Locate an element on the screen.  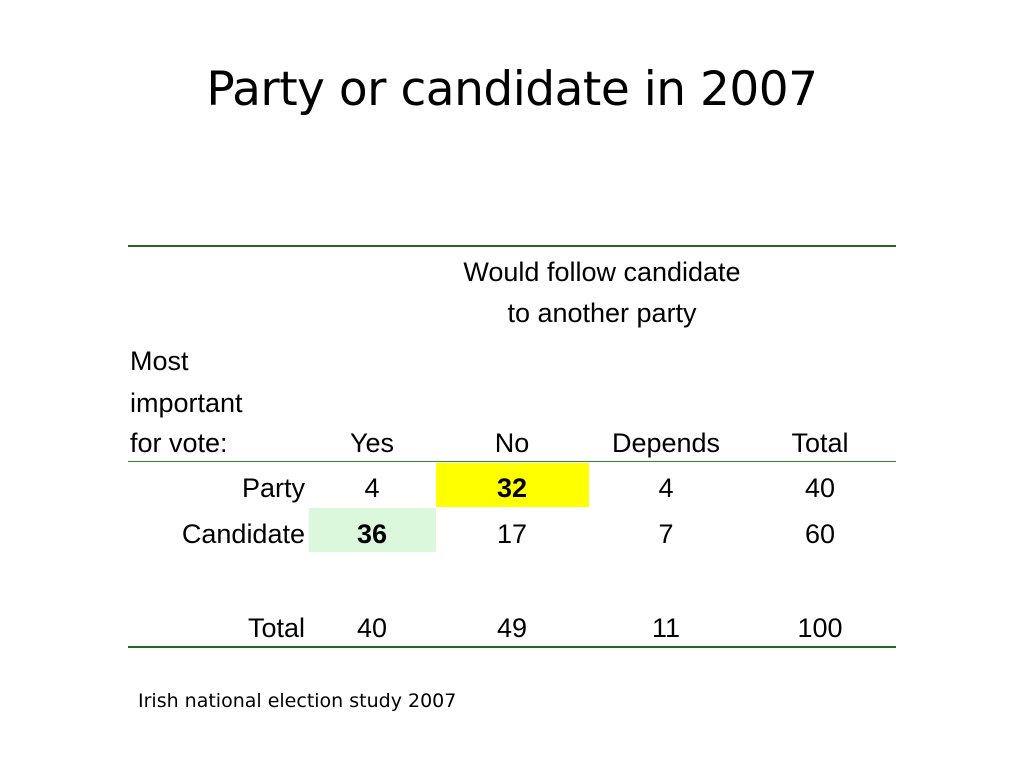
highlight-party-no is located at coordinates (512, 485).